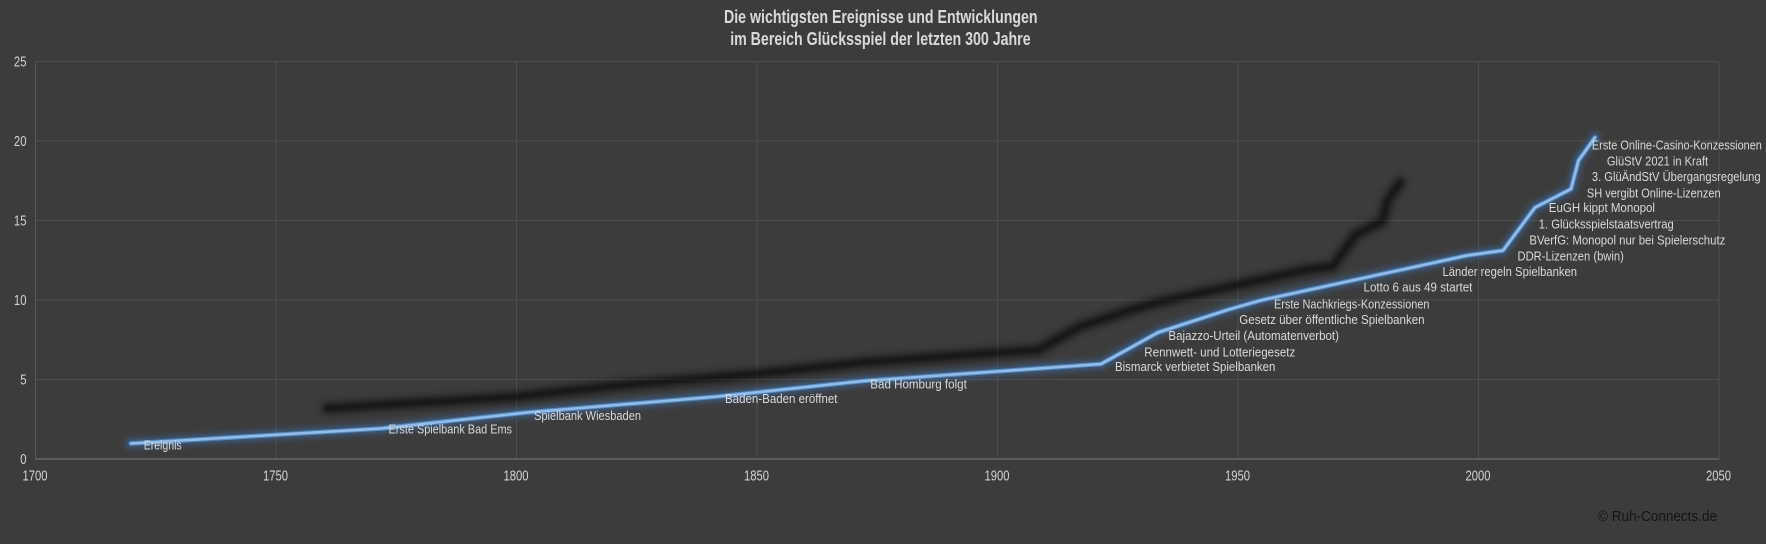  Describe the element at coordinates (20, 142) in the screenshot. I see `svg-text: 20` at that location.